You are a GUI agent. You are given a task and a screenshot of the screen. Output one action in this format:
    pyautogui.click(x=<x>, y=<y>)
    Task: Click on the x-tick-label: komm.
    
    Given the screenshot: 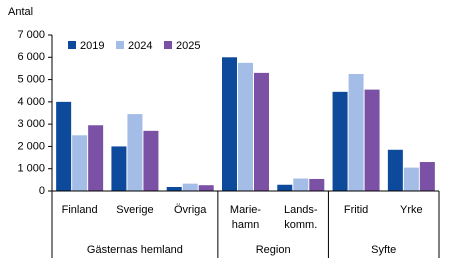 What is the action you would take?
    pyautogui.click(x=300, y=225)
    